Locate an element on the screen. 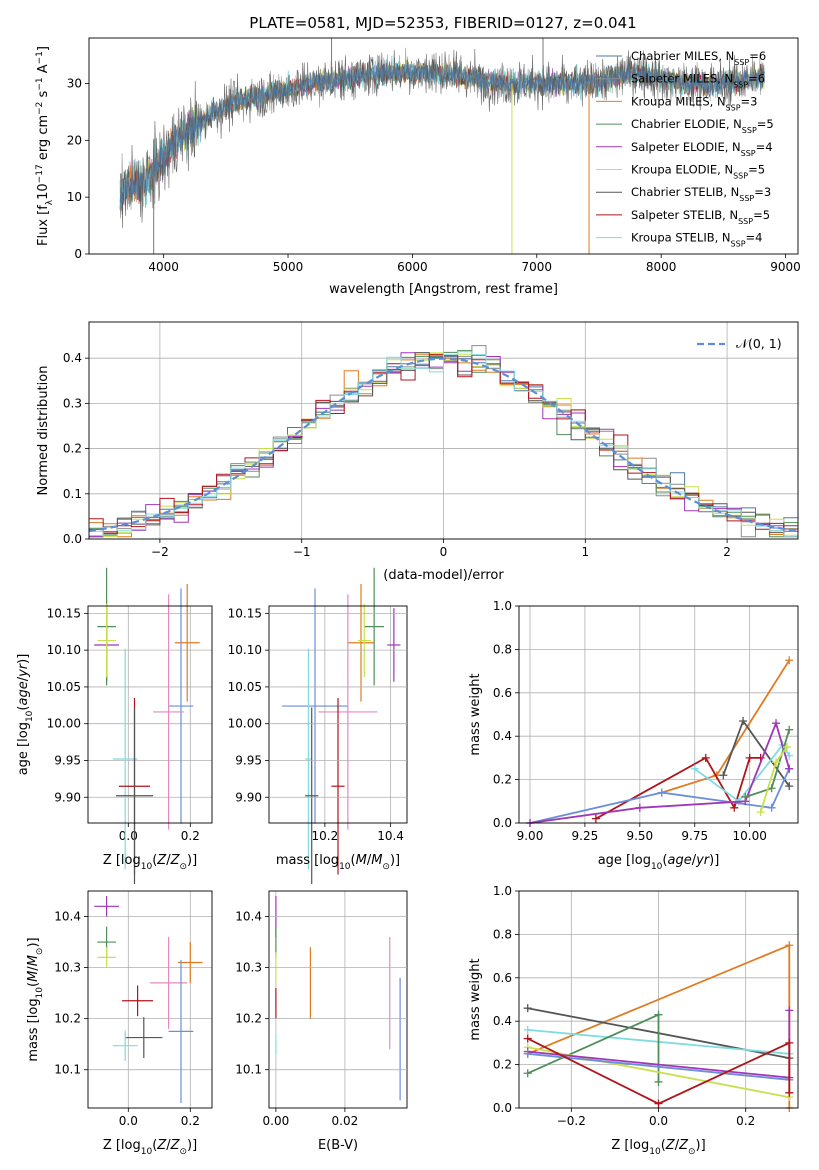 This screenshot has width=819, height=1170. y-tick-label: 0.4 is located at coordinates (502, 1021).